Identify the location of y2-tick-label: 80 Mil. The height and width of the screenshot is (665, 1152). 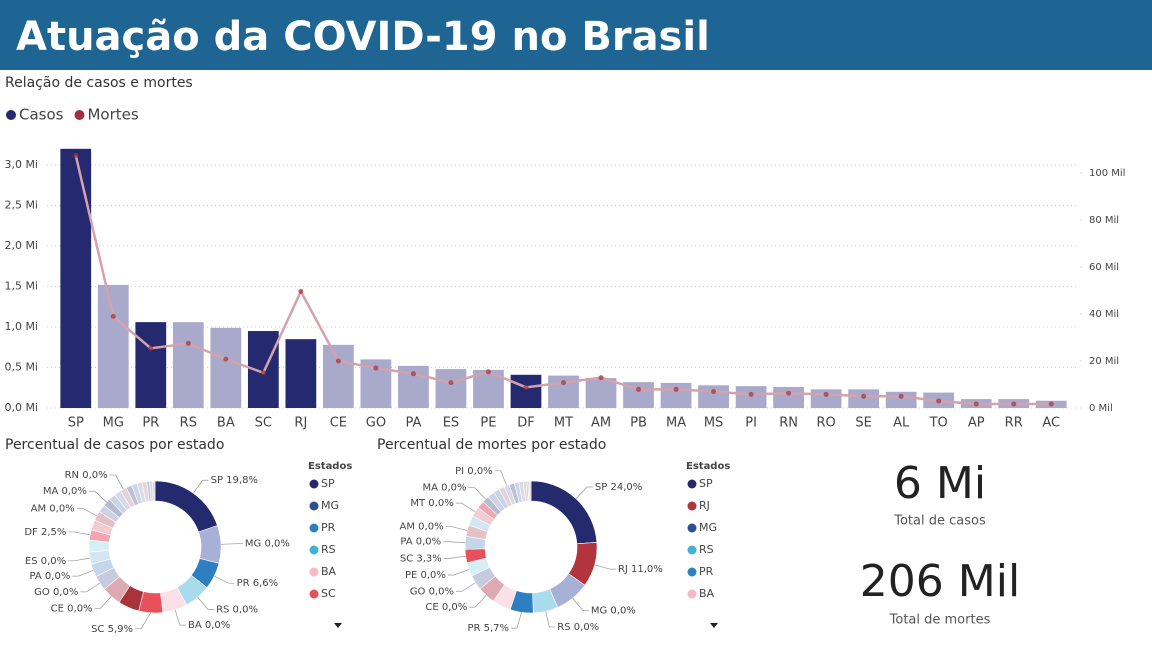
(1104, 220).